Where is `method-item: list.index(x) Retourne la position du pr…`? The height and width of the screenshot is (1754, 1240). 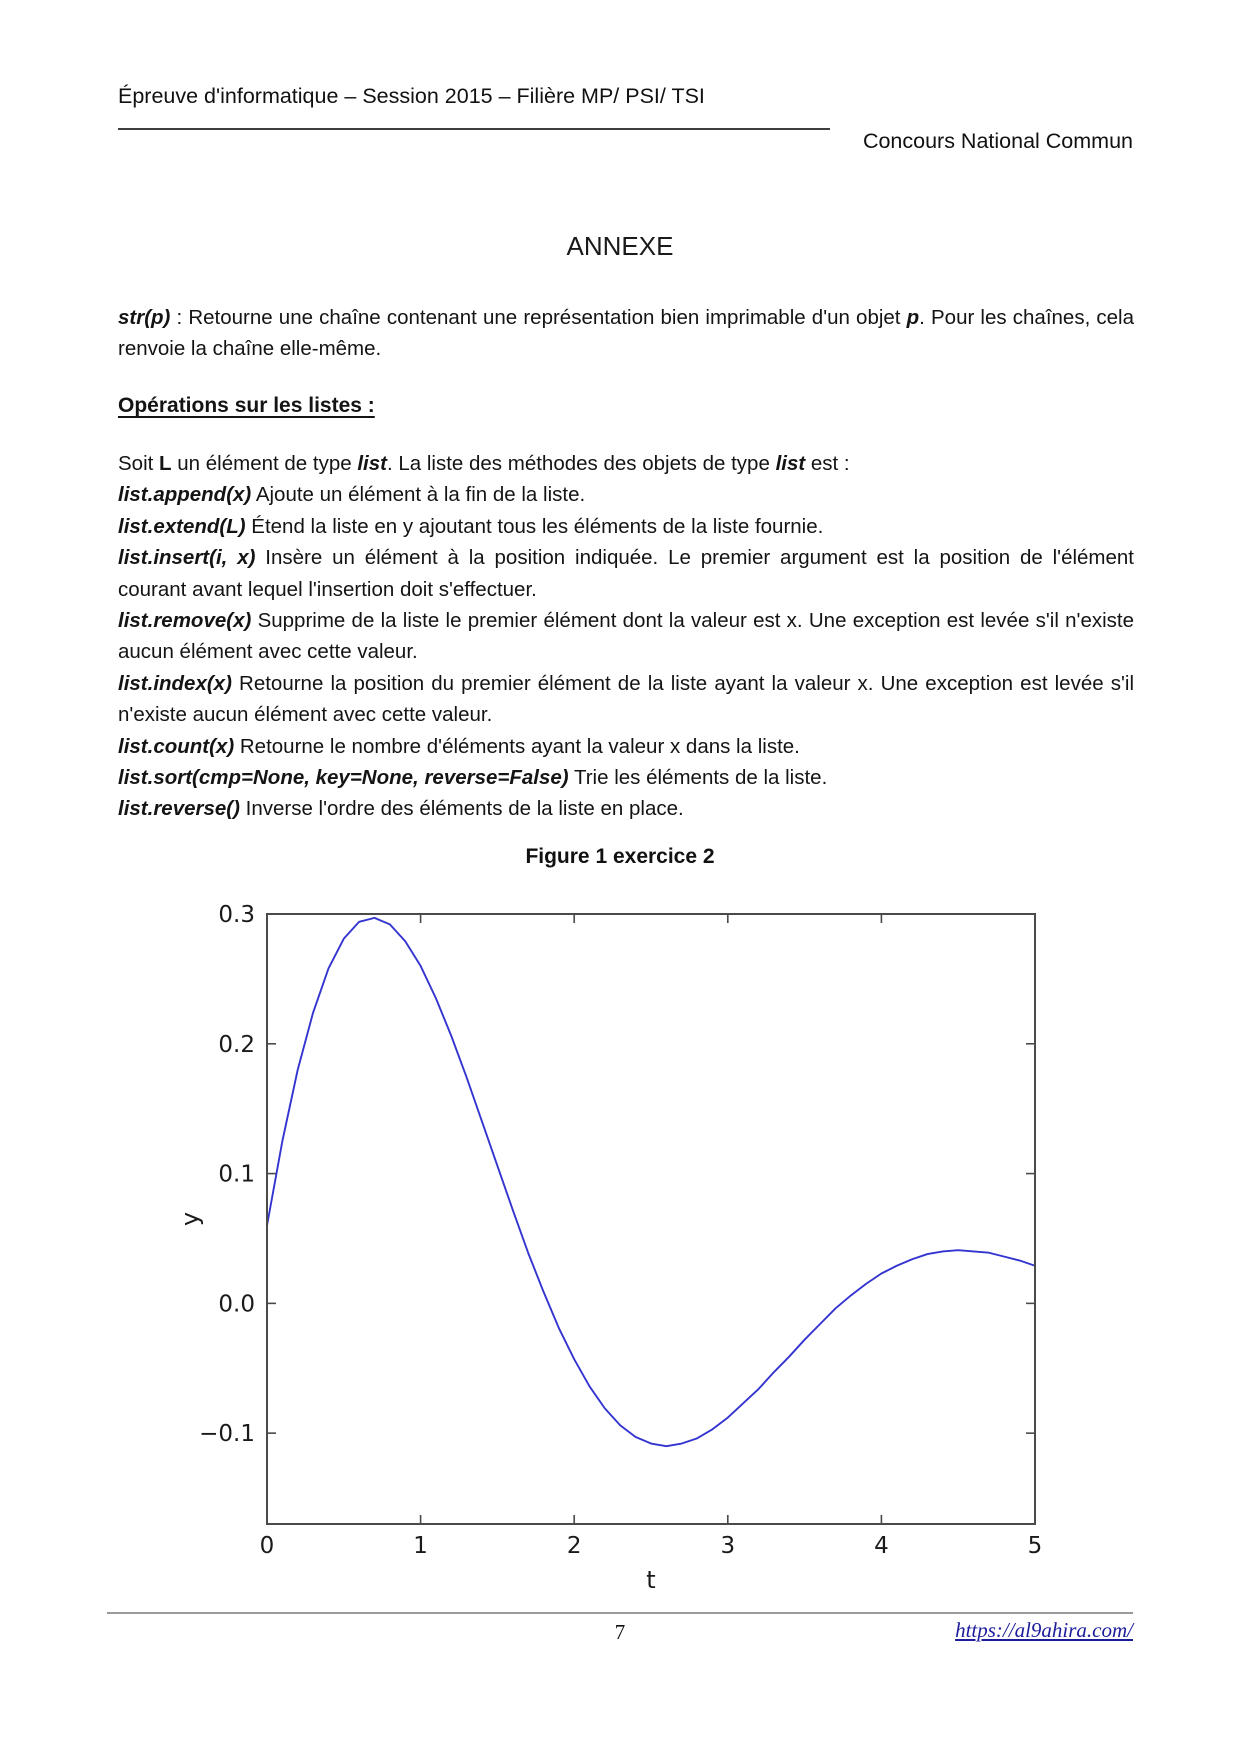
method-item: list.index(x) Retourne la position du pr… is located at coordinates (626, 699).